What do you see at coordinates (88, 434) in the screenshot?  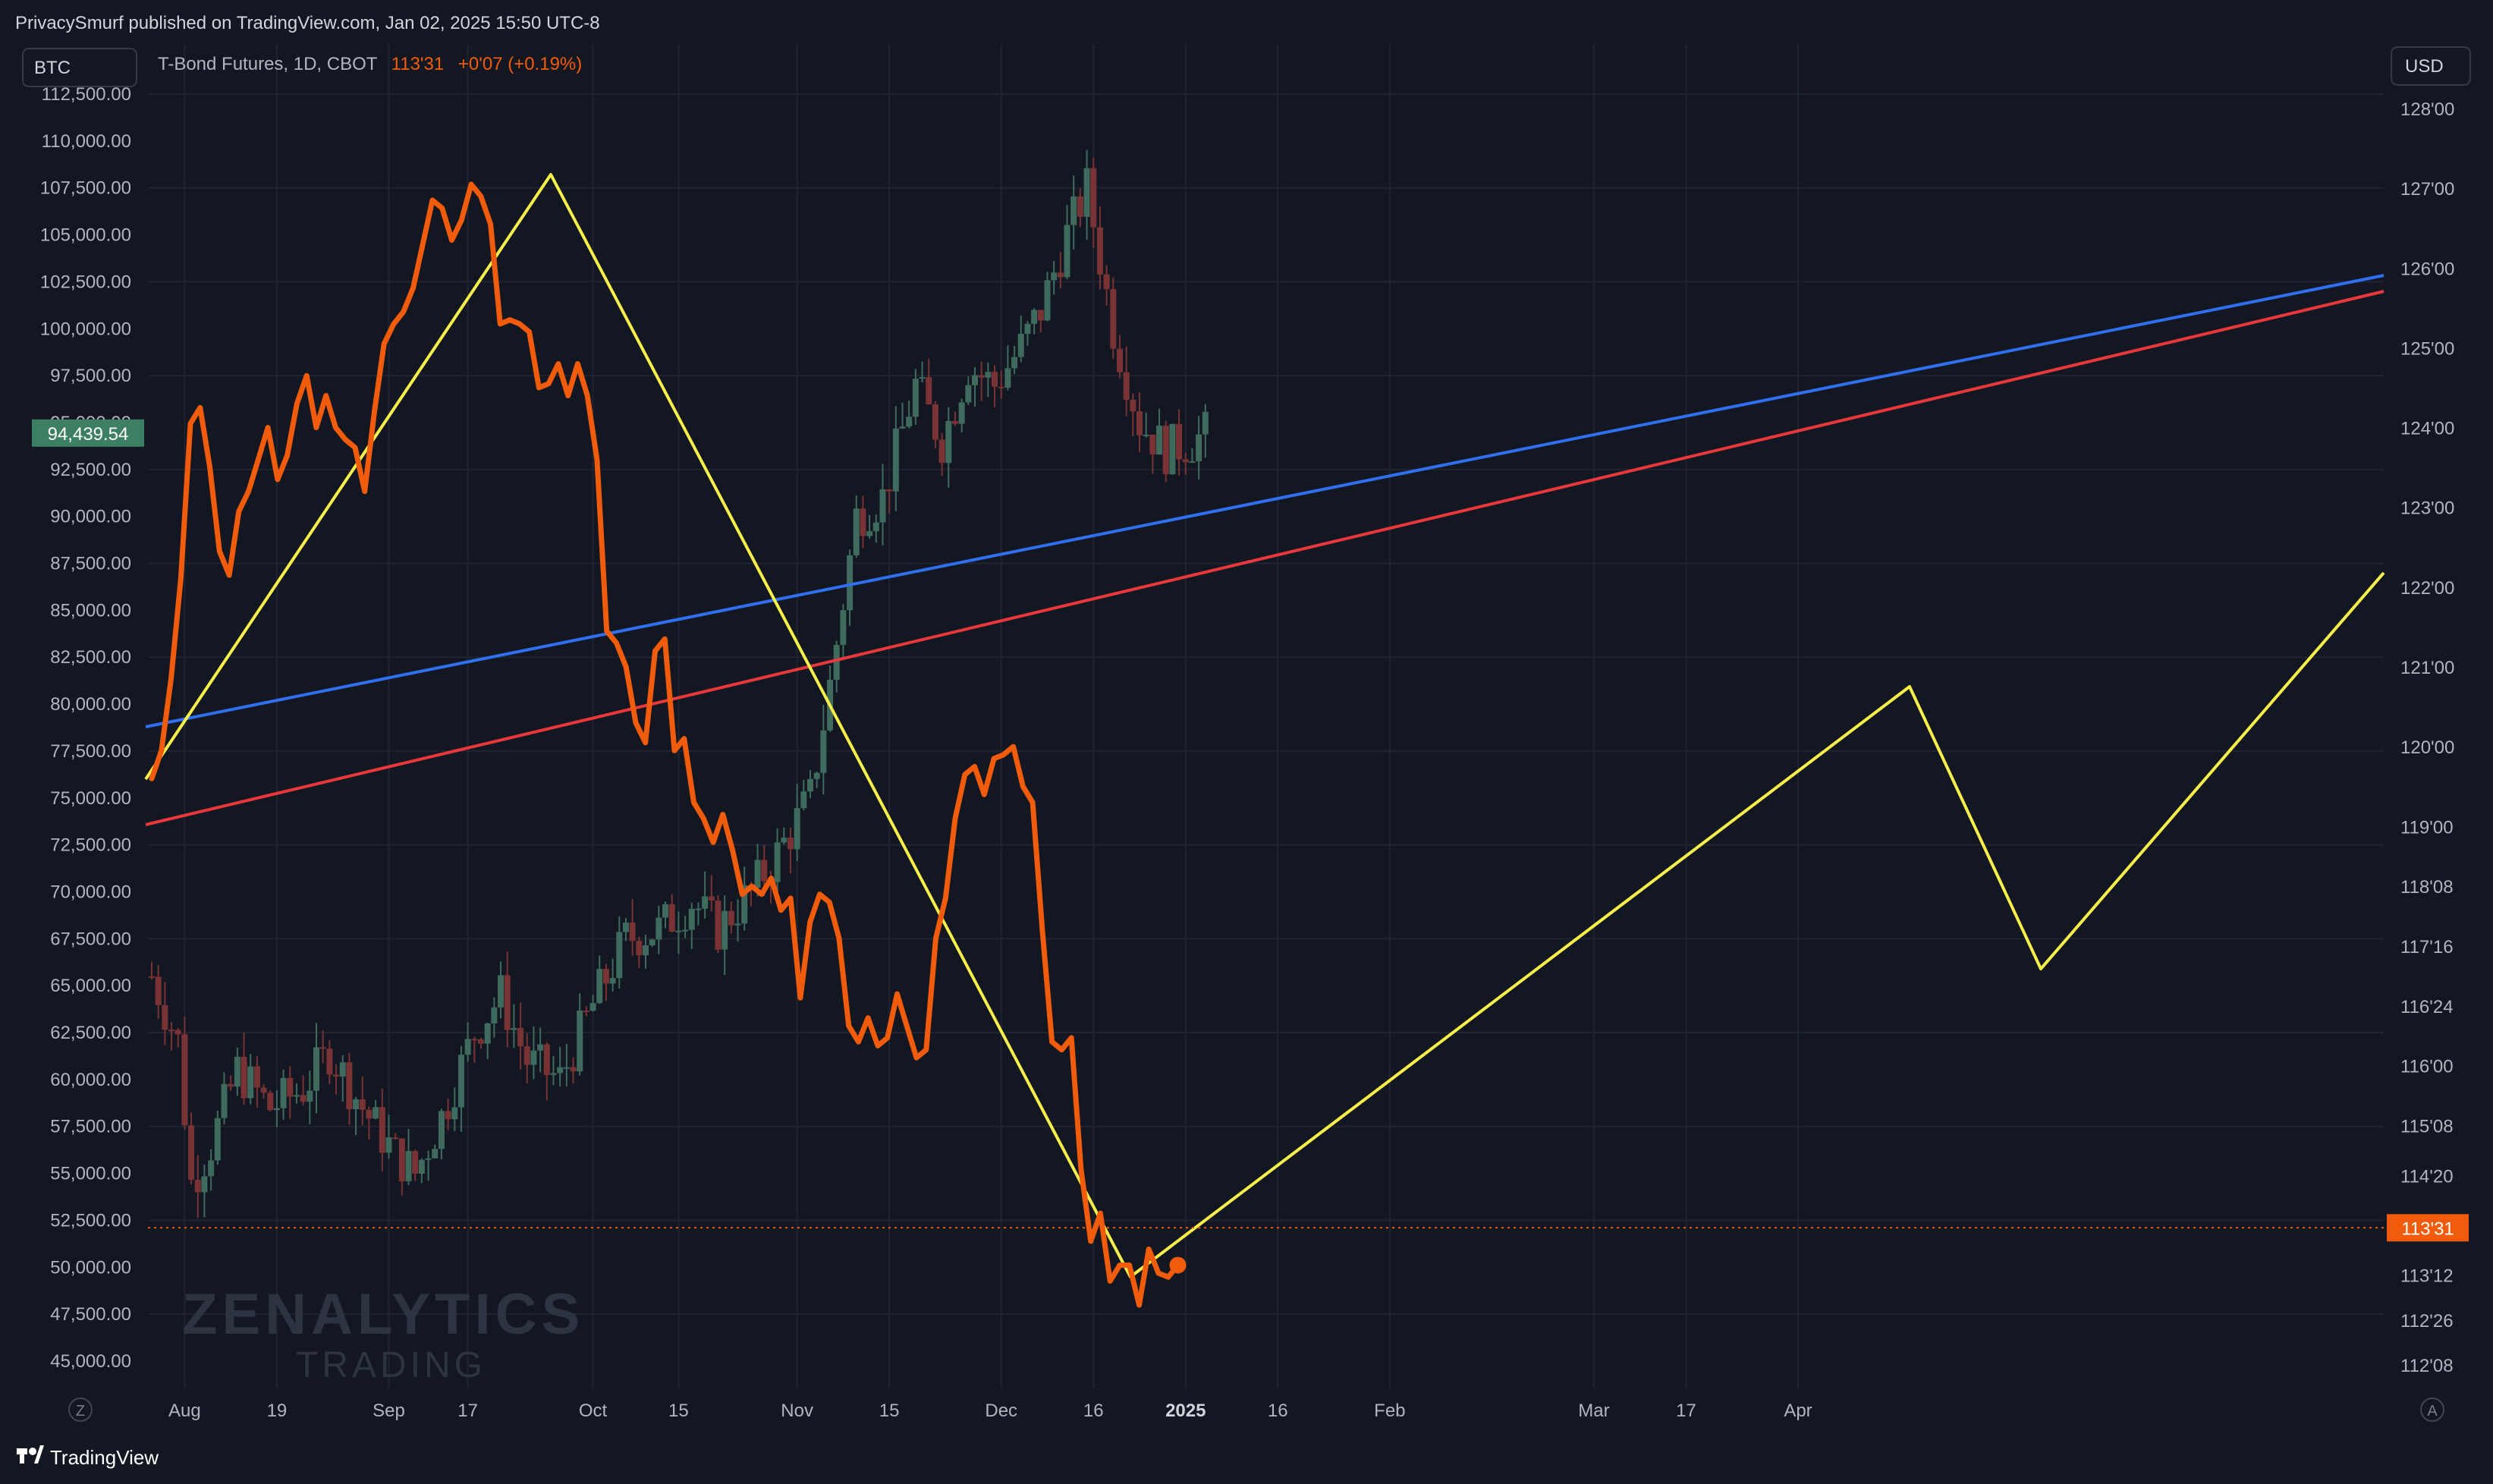 I see `left-last-value: 94,439.54` at bounding box center [88, 434].